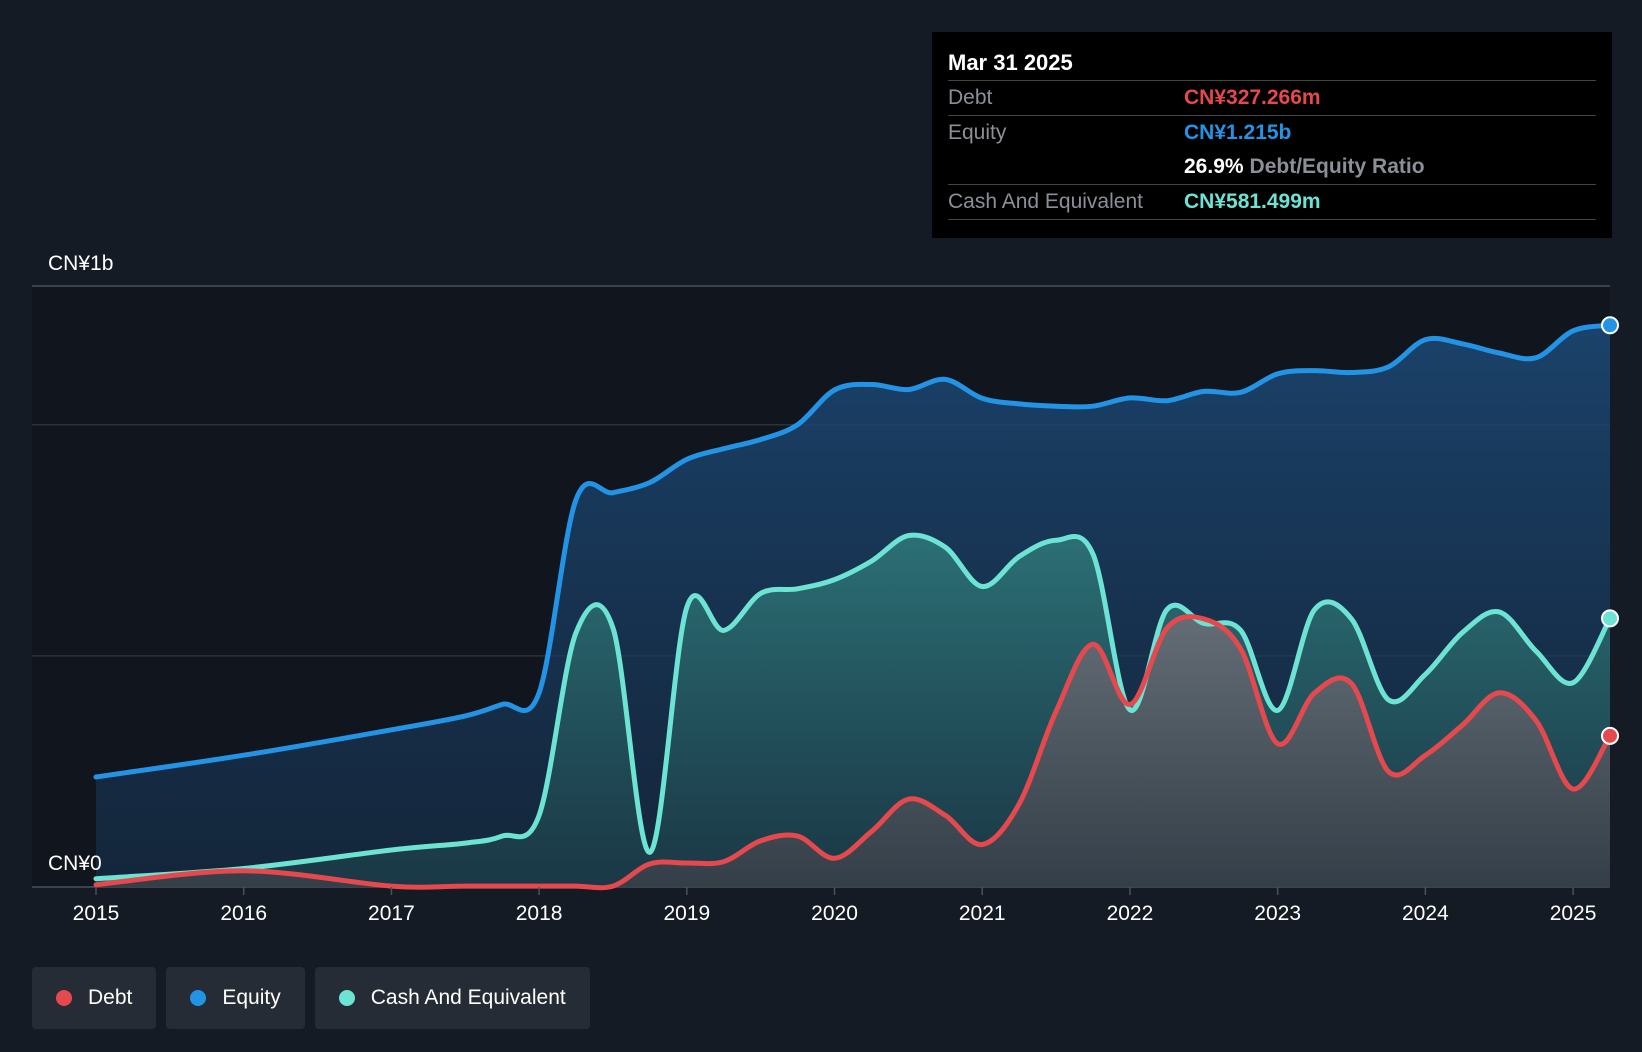 The height and width of the screenshot is (1052, 1642). I want to click on x-tick-label: 2024, so click(1425, 913).